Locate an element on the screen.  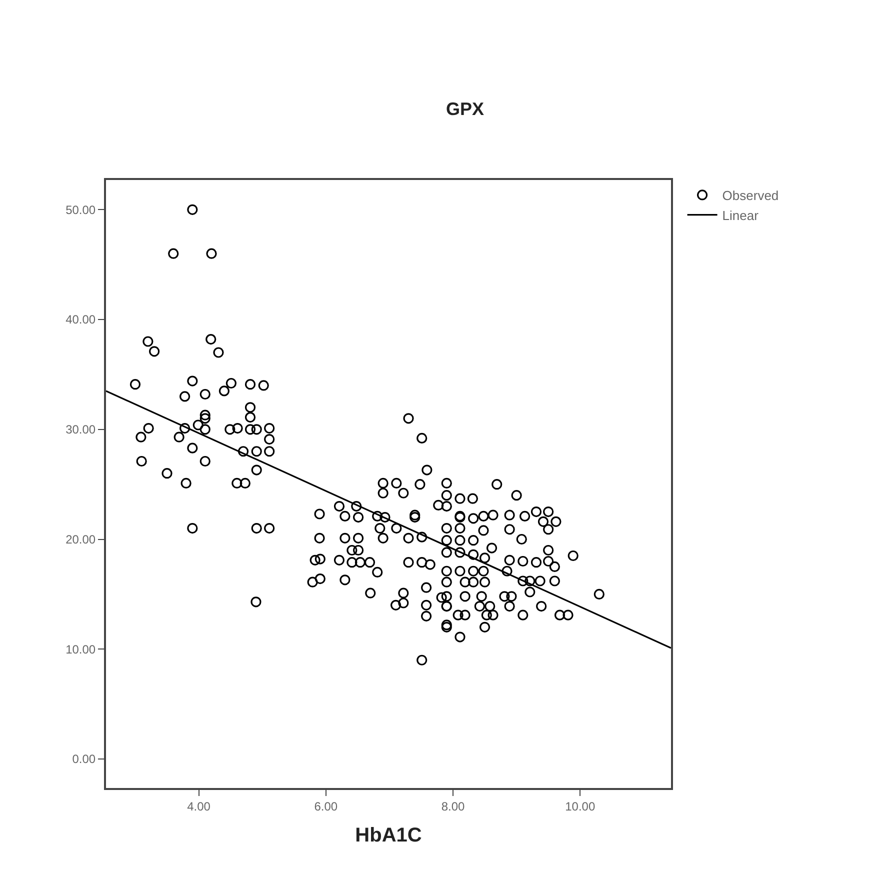
x-tick-label: 10.00 is located at coordinates (580, 806).